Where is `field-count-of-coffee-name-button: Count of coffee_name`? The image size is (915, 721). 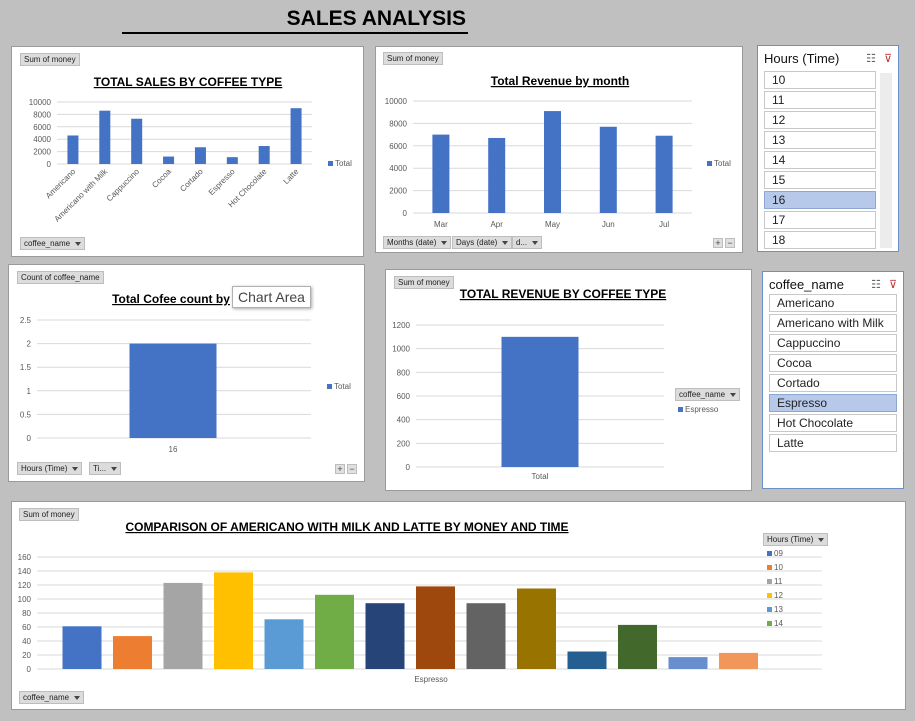
field-count-of-coffee-name-button: Count of coffee_name is located at coordinates (60, 277).